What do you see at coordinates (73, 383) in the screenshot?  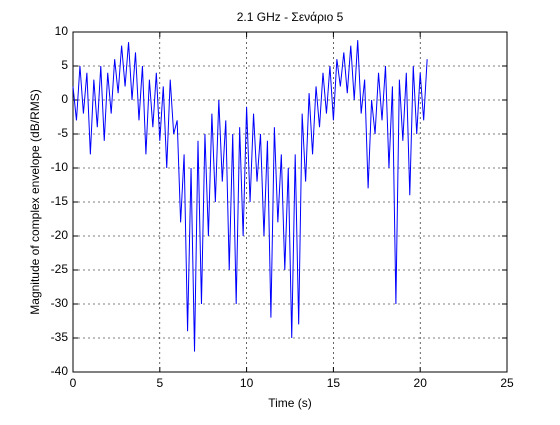 I see `x-tick-label: 0` at bounding box center [73, 383].